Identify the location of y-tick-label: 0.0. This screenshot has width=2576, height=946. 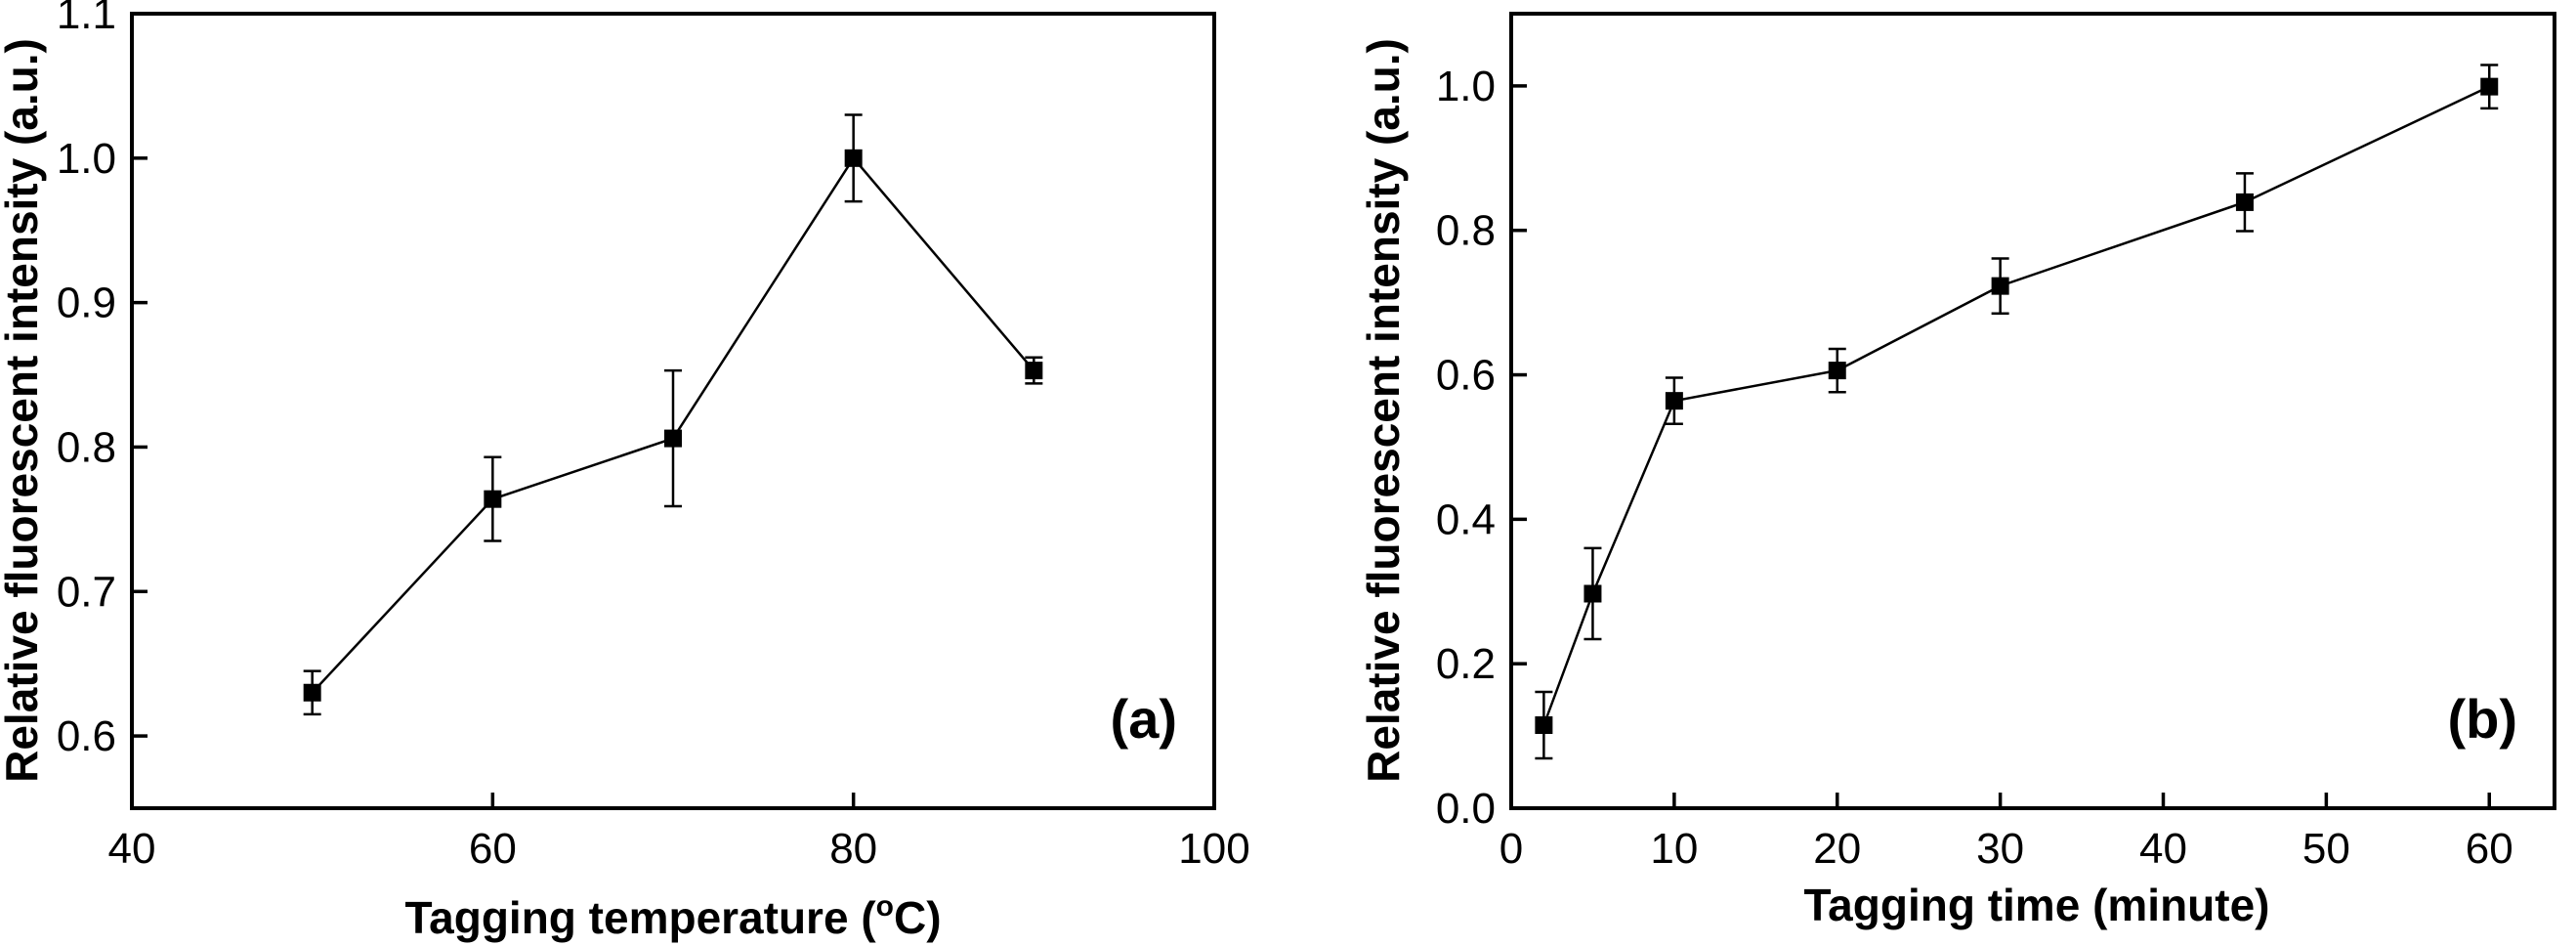
(1466, 809).